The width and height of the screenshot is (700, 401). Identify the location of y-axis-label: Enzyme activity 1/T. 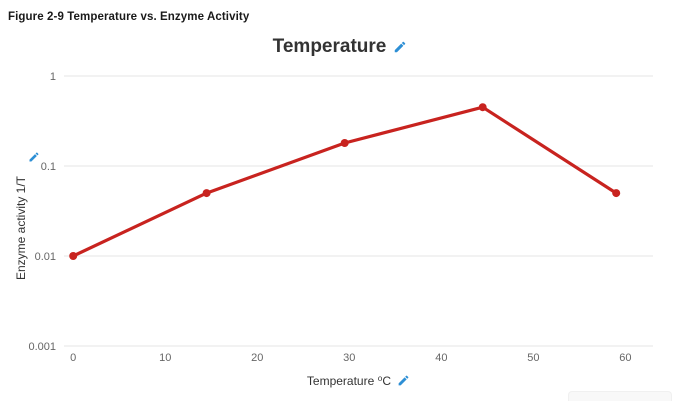
(21, 228).